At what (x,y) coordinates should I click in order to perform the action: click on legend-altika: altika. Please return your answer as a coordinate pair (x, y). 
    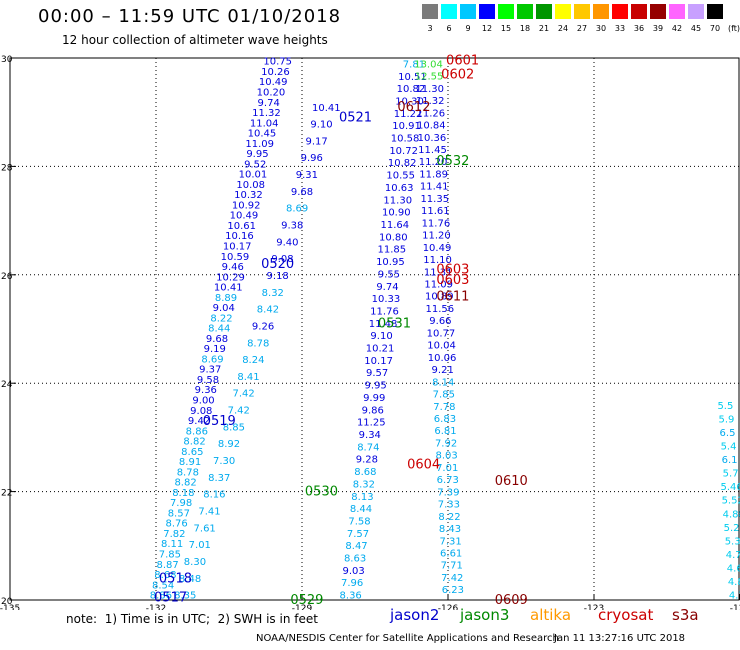
    Looking at the image, I should click on (551, 615).